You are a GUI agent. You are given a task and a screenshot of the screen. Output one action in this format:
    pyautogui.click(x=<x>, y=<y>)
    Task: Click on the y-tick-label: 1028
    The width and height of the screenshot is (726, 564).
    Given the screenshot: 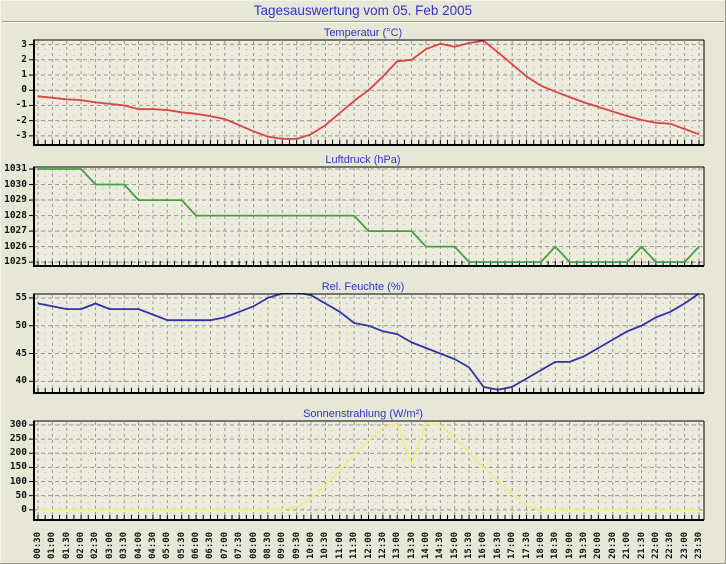 What is the action you would take?
    pyautogui.click(x=15, y=215)
    